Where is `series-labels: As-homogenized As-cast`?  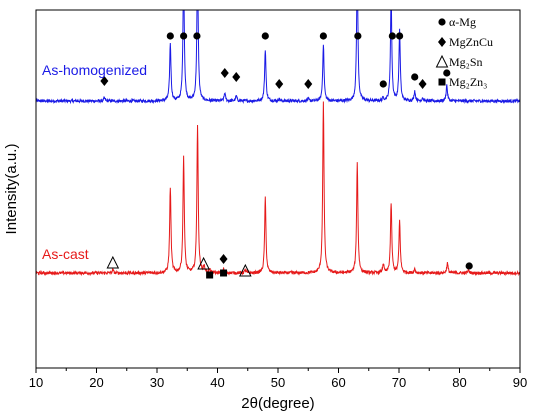 series-labels: As-homogenized As-cast is located at coordinates (94, 162).